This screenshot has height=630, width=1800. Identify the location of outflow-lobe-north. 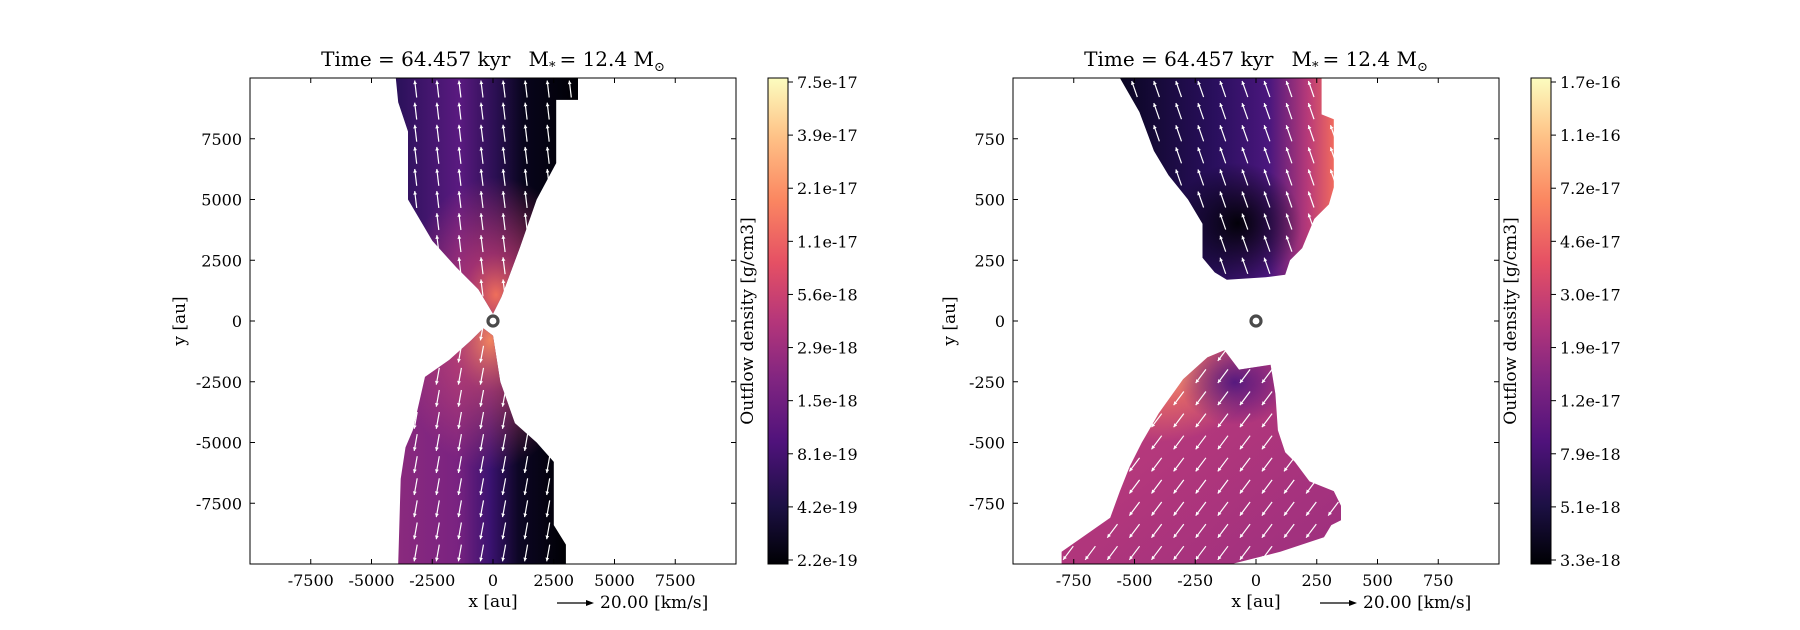
(486, 196).